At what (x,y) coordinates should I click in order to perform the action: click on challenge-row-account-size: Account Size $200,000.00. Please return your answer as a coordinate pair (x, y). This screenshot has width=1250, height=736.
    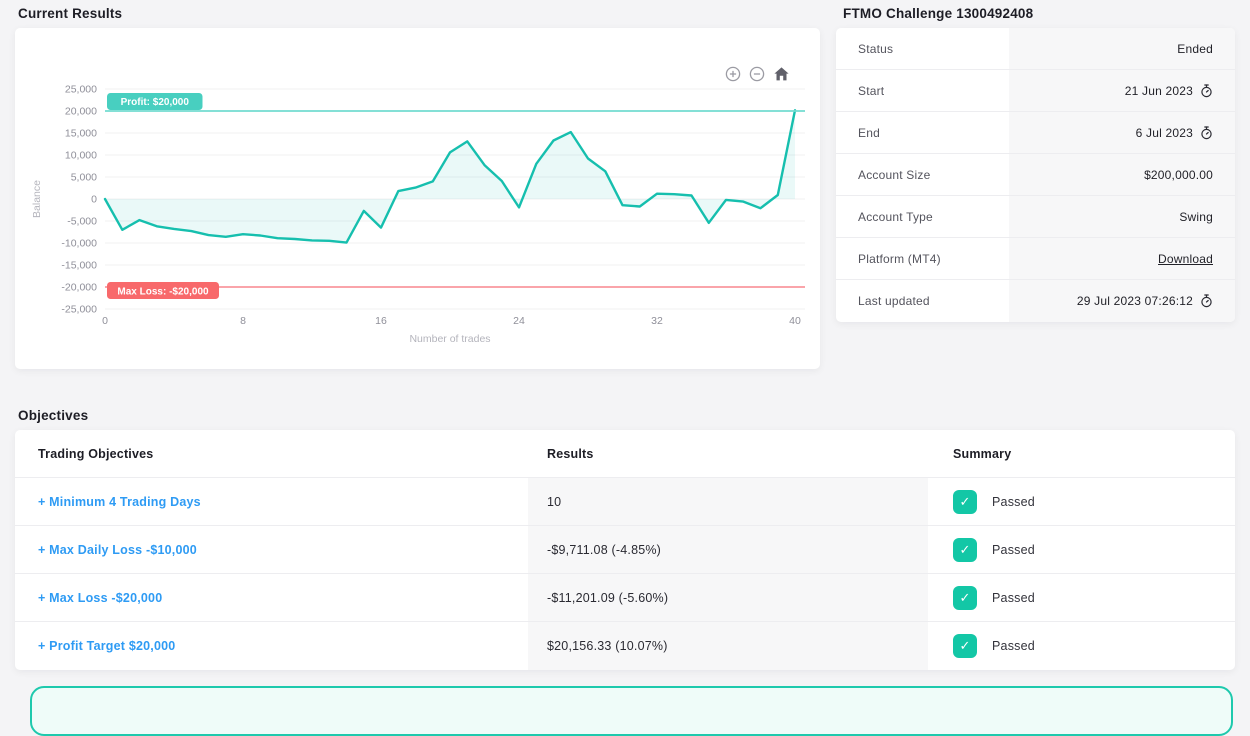
    Looking at the image, I should click on (1035, 175).